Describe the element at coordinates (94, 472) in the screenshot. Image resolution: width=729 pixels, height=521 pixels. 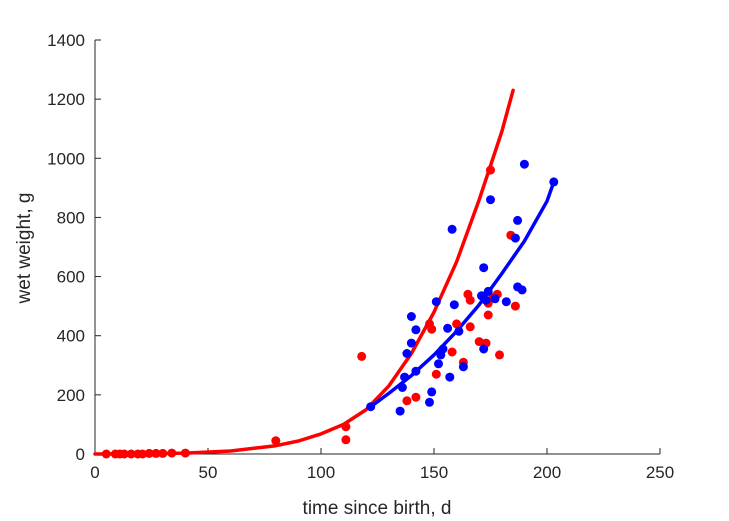
I see `x-tick-label: 0` at that location.